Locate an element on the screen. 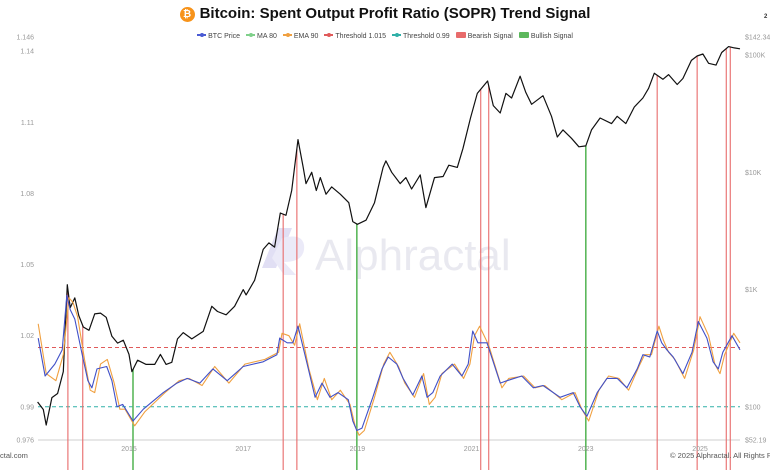  legend-label: BTC Price is located at coordinates (224, 36).